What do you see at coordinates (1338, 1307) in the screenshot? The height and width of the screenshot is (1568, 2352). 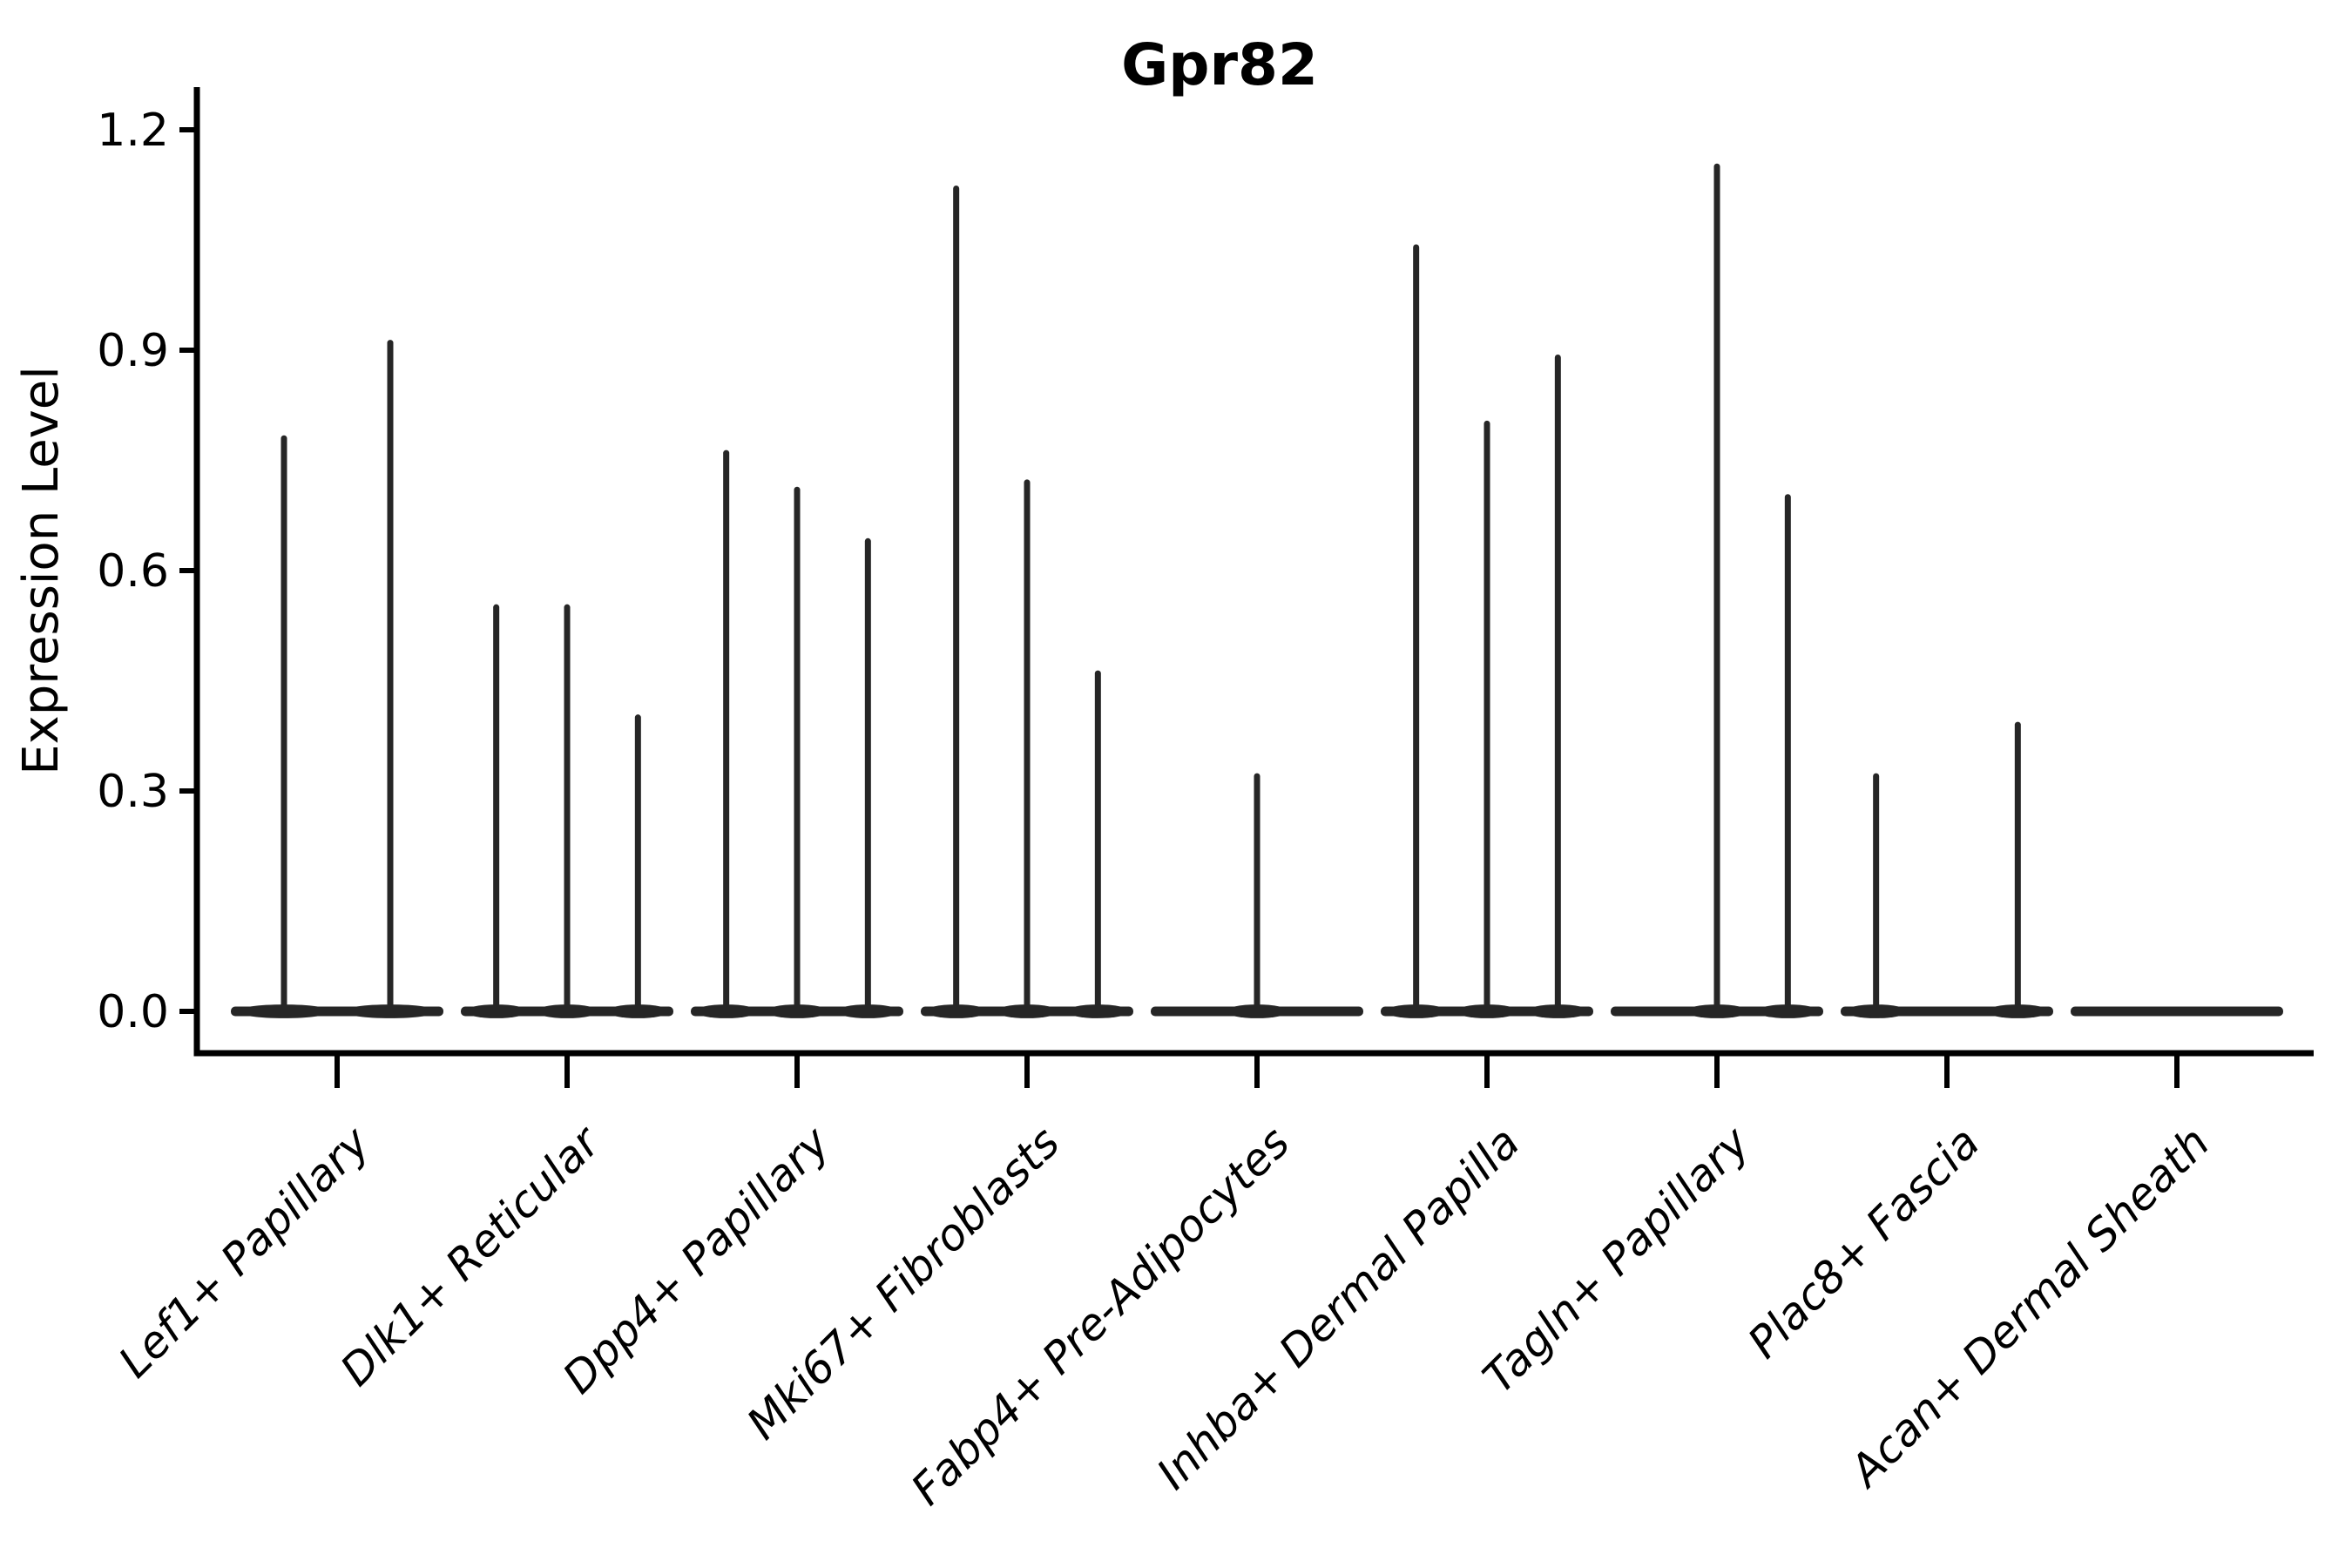 I see `x-tick-label: Inhba+ Dermal Papilla` at bounding box center [1338, 1307].